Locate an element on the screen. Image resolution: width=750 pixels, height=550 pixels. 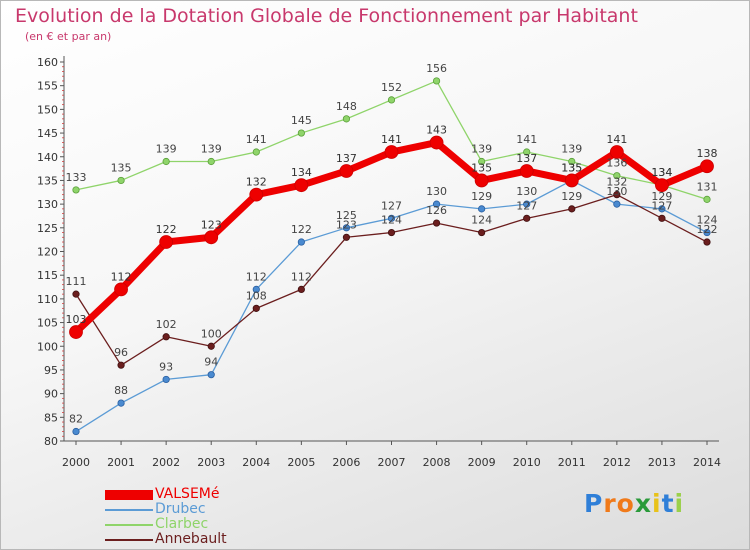
brand-letter: i is located at coordinates (657, 503).